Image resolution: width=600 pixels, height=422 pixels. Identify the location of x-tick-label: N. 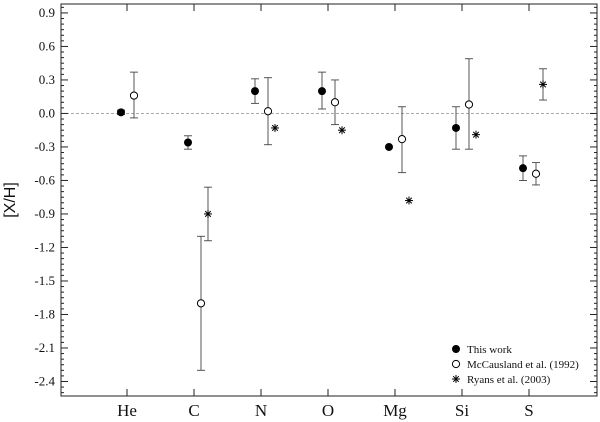
(261, 410).